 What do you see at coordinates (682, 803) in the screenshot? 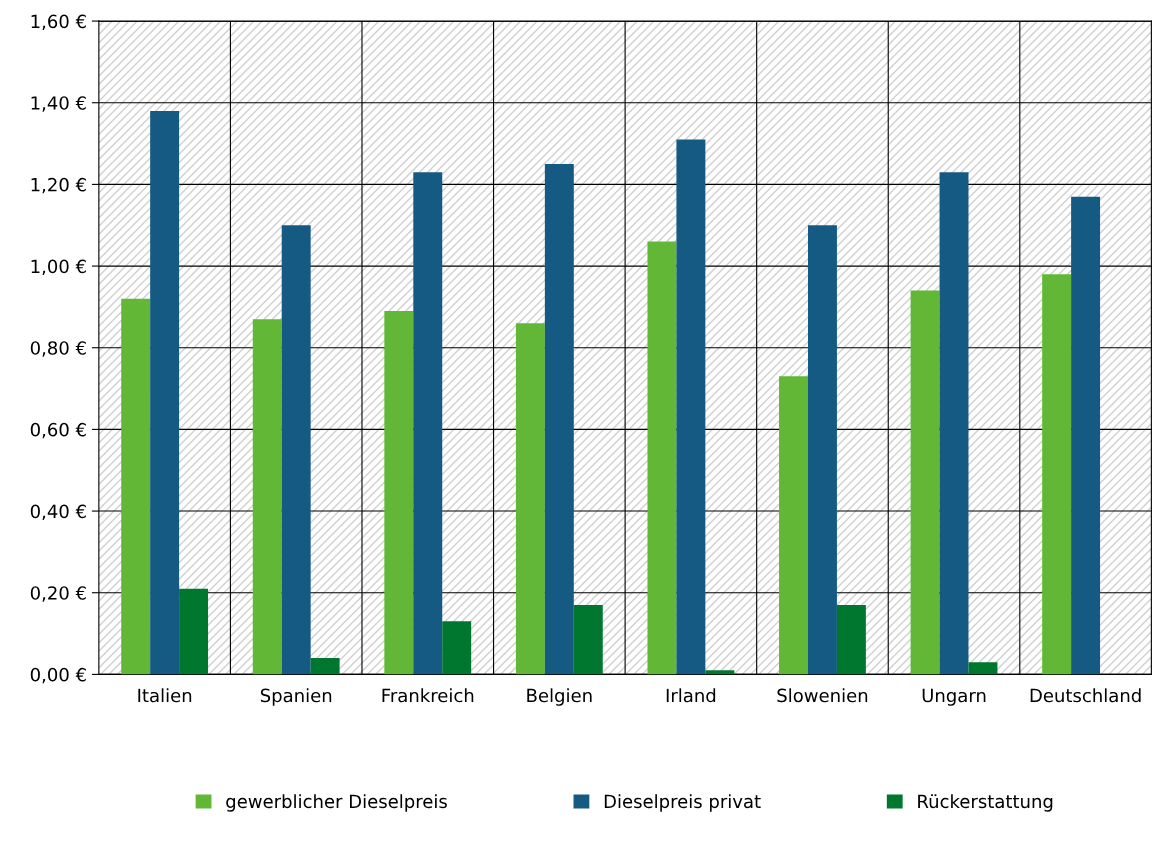
I see `legend-label: Dieselpreis privat` at bounding box center [682, 803].